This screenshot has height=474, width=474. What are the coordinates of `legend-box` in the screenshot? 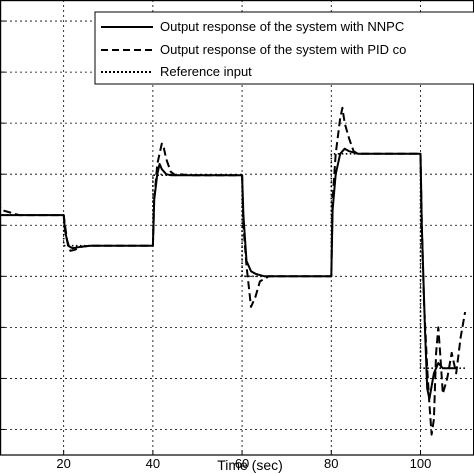 It's located at (284, 48).